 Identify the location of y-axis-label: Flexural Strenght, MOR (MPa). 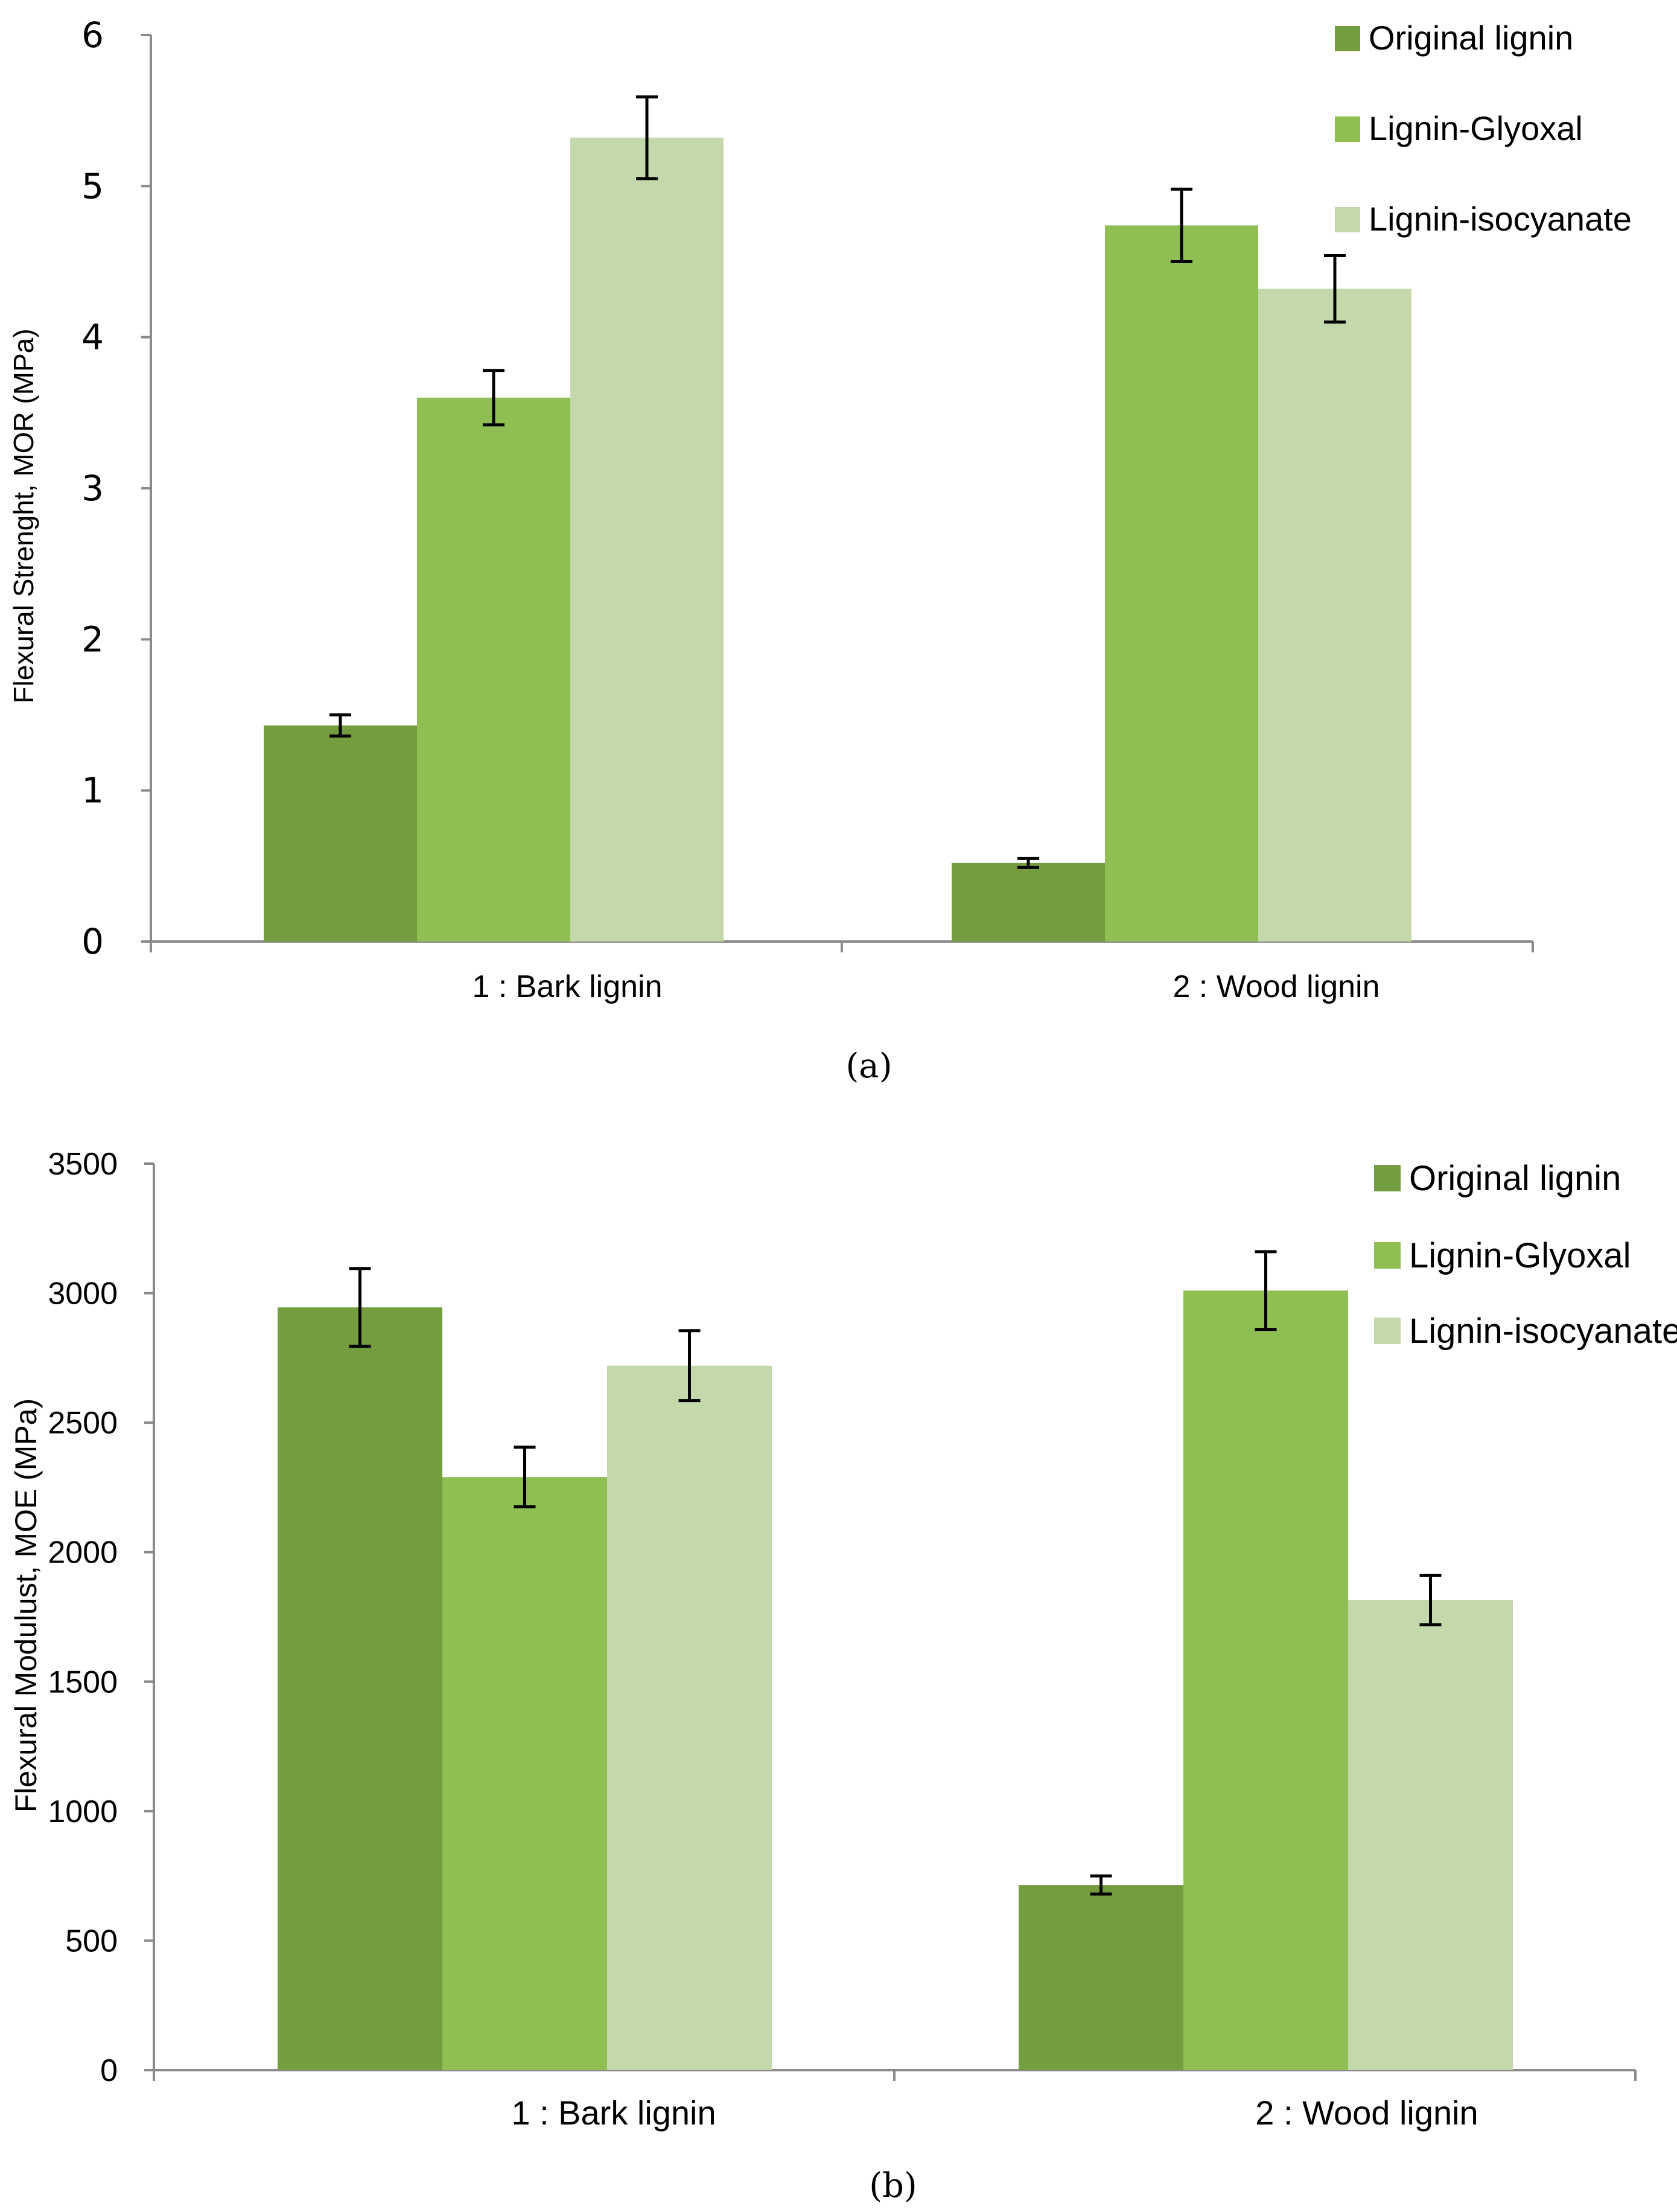
(23, 515).